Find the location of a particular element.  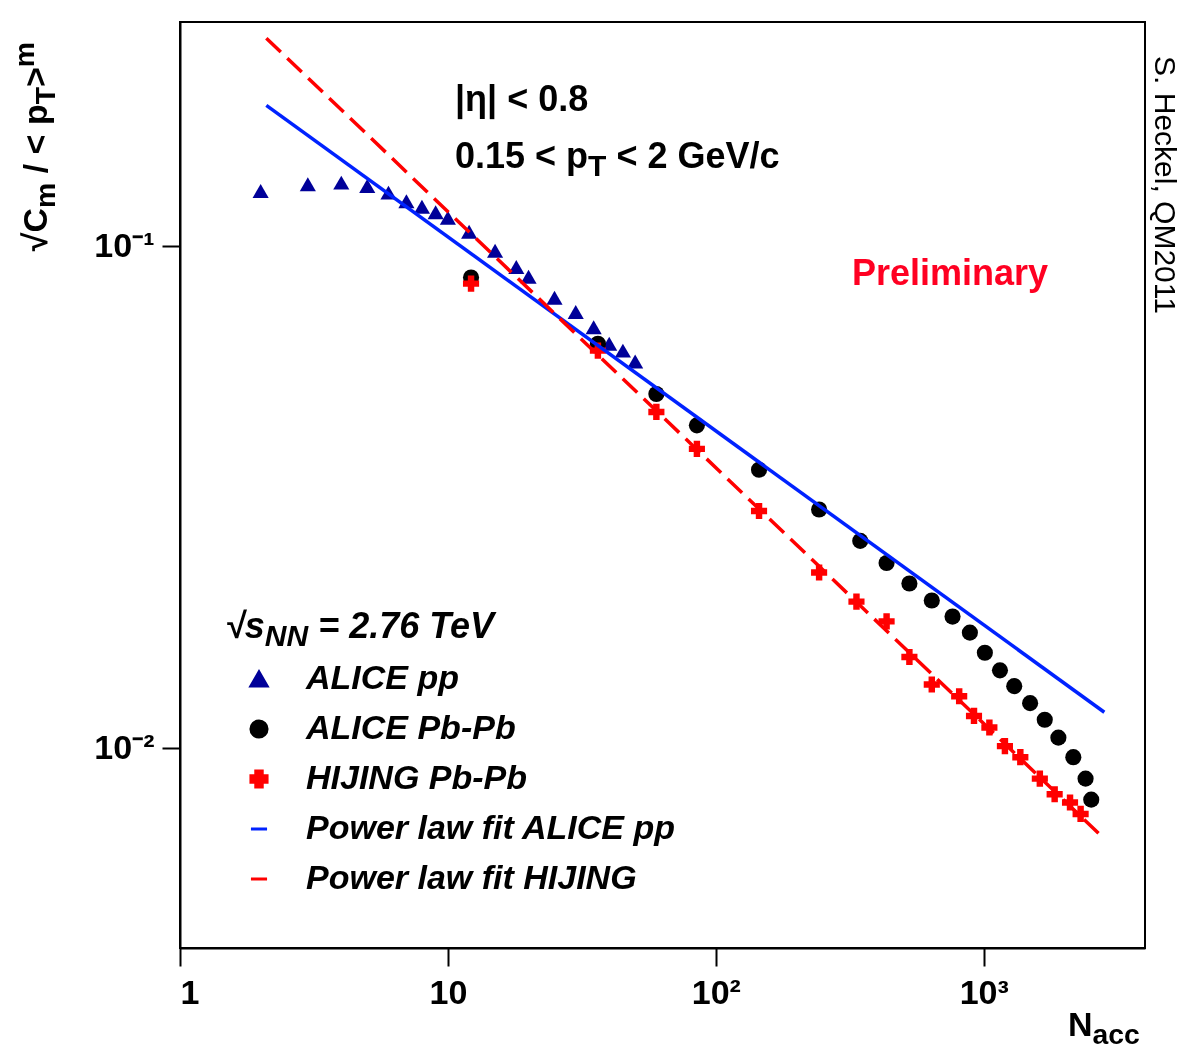

x-axis-title: N$_{acc}$ is located at coordinates (1104, 1028).